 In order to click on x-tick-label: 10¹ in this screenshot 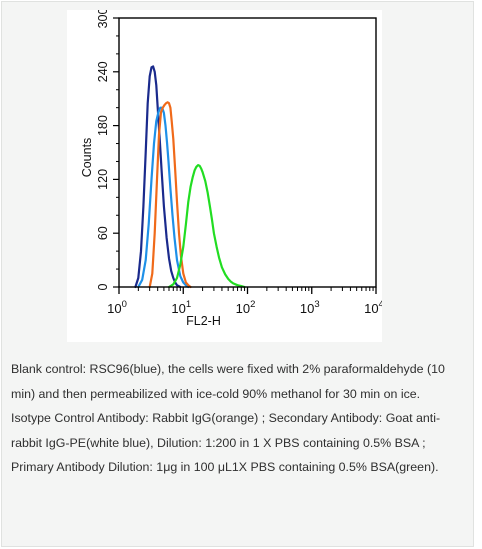, I will do `click(181, 307)`.